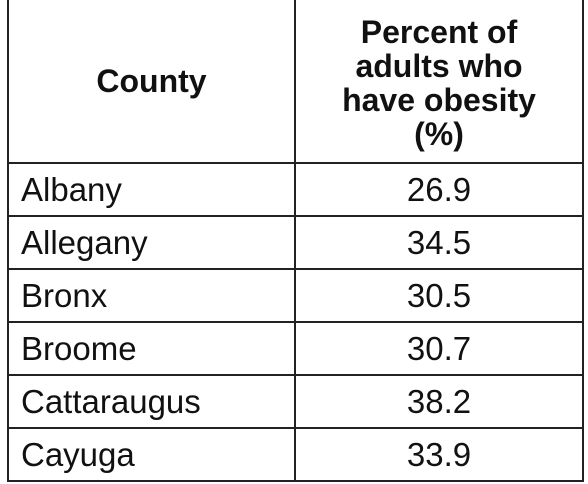 The height and width of the screenshot is (484, 588). Describe the element at coordinates (439, 348) in the screenshot. I see `obesity-value-cell: 30.7` at that location.